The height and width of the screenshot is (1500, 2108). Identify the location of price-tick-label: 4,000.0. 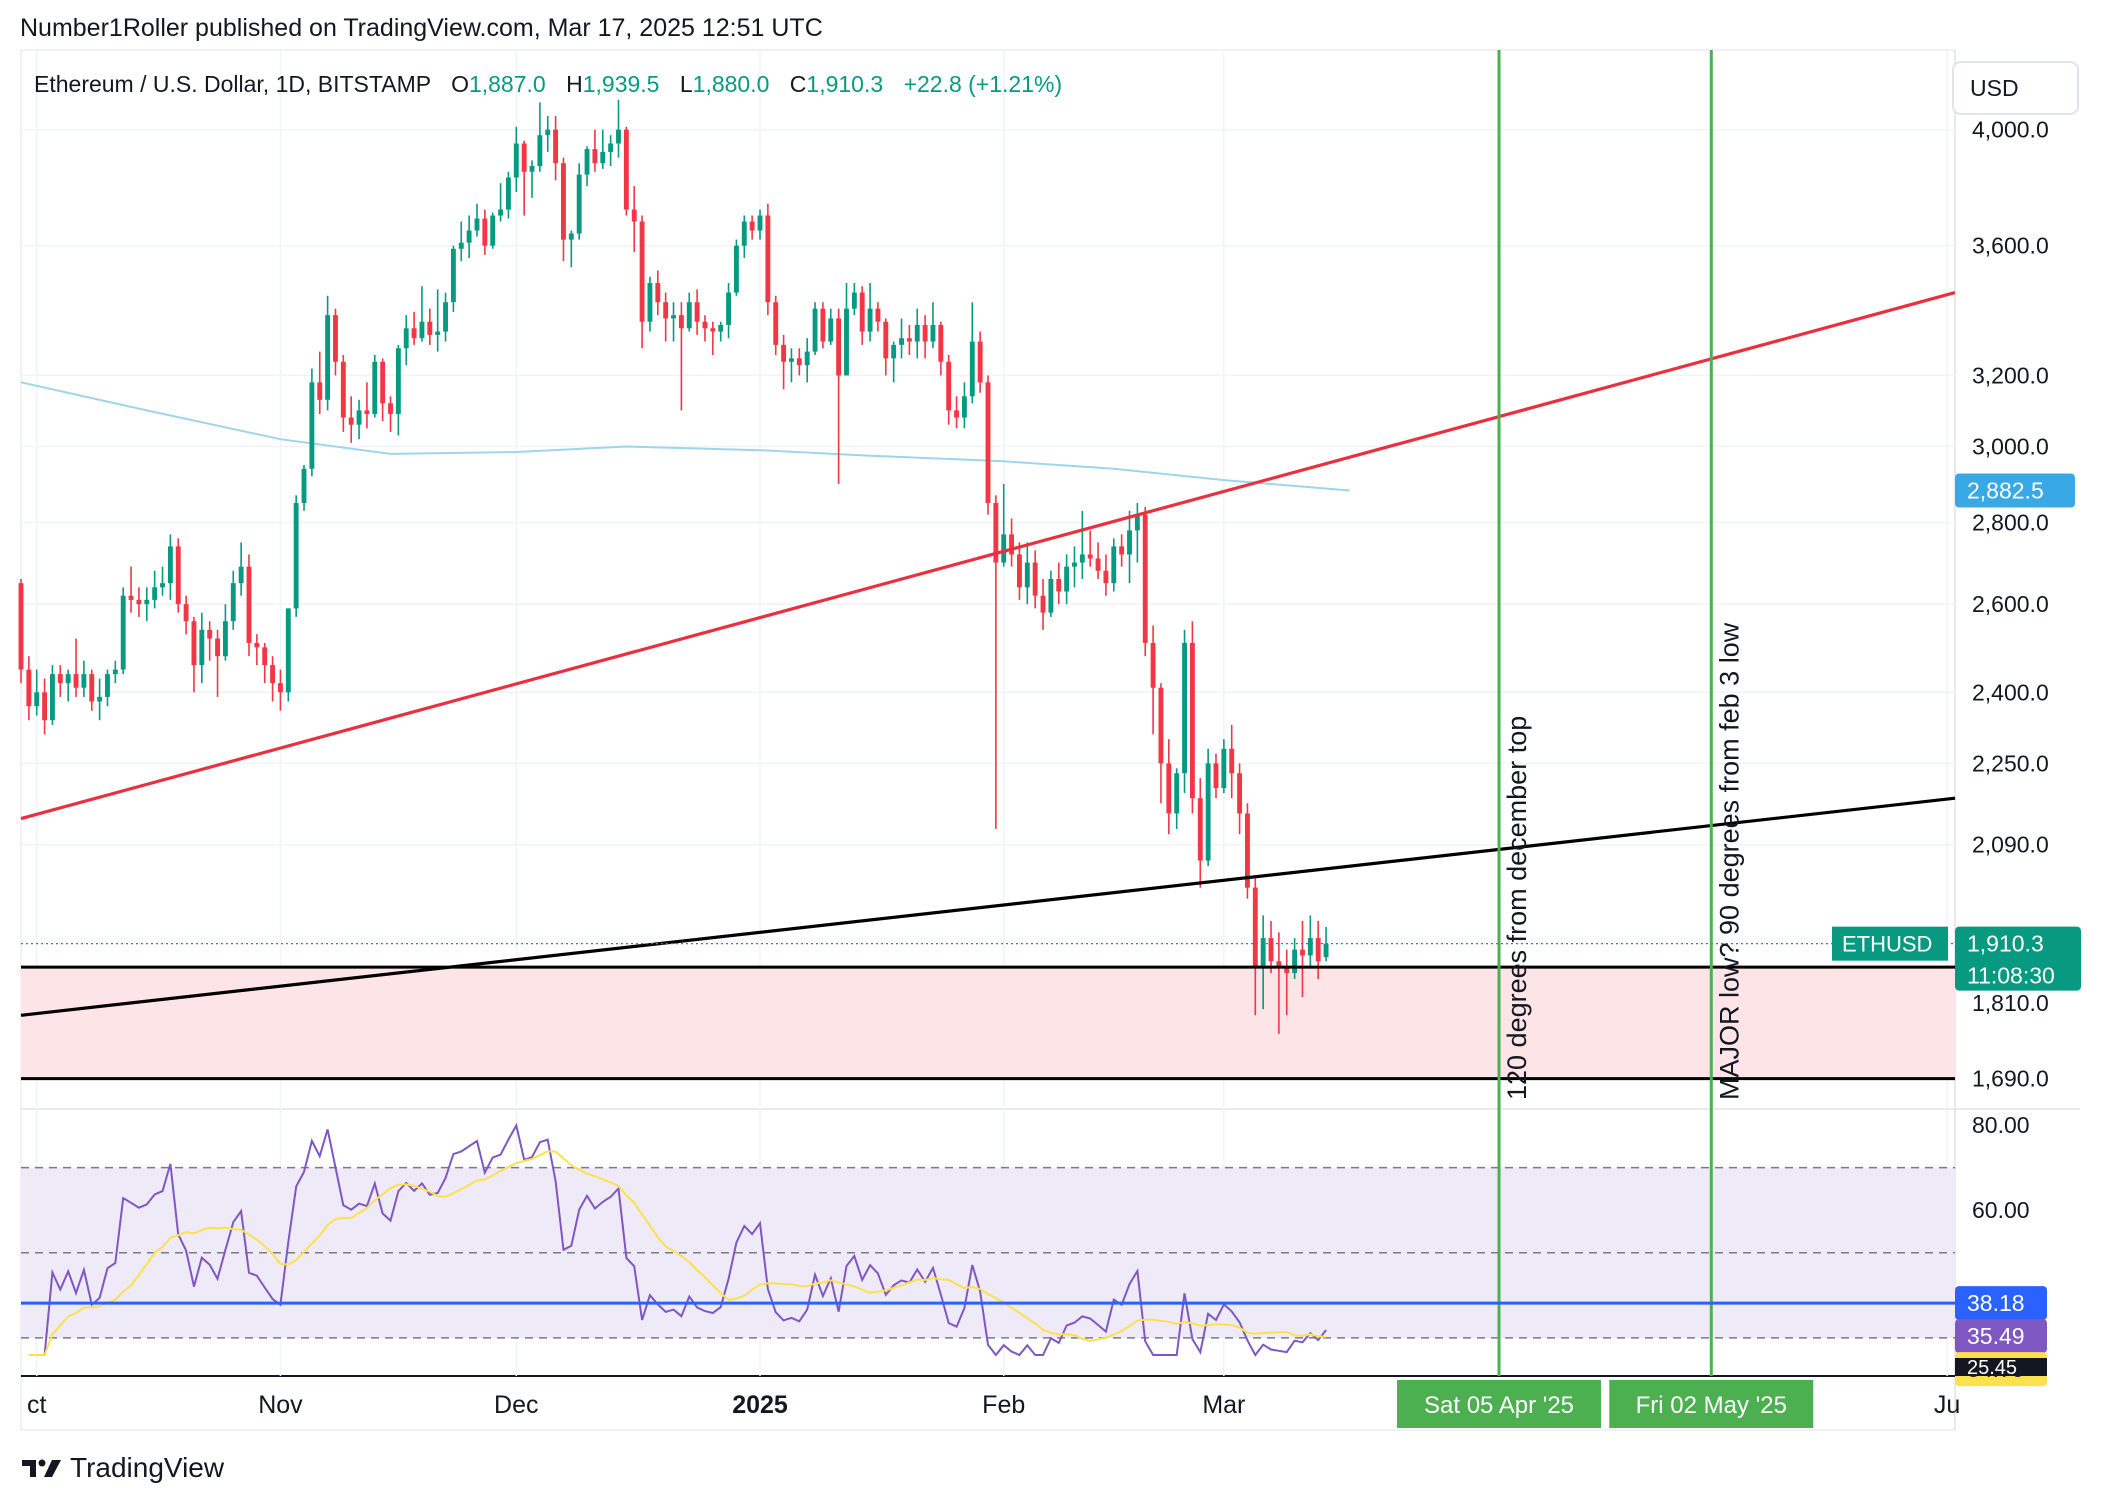
(2010, 130).